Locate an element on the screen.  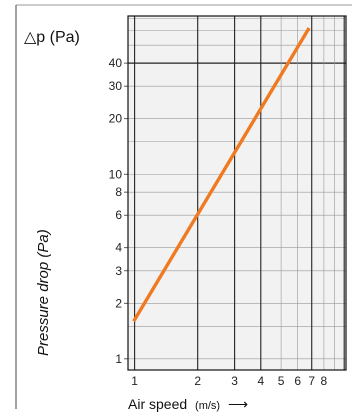
y-tick-label: 8 is located at coordinates (118, 192).